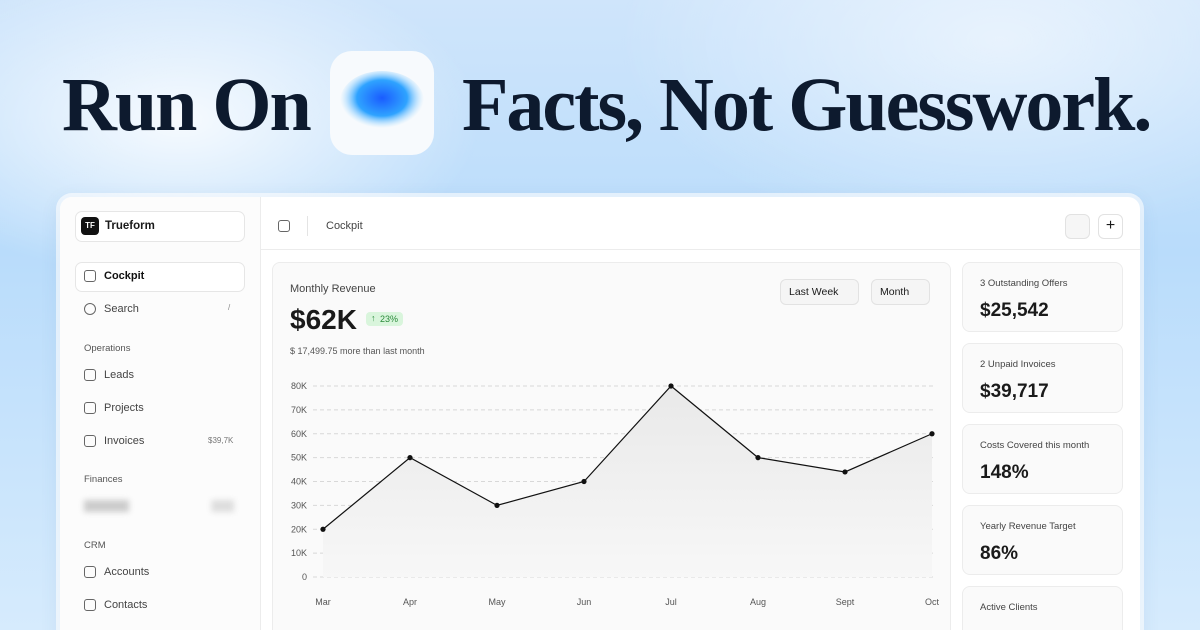  What do you see at coordinates (1014, 391) in the screenshot?
I see `stat-value: $39,717` at bounding box center [1014, 391].